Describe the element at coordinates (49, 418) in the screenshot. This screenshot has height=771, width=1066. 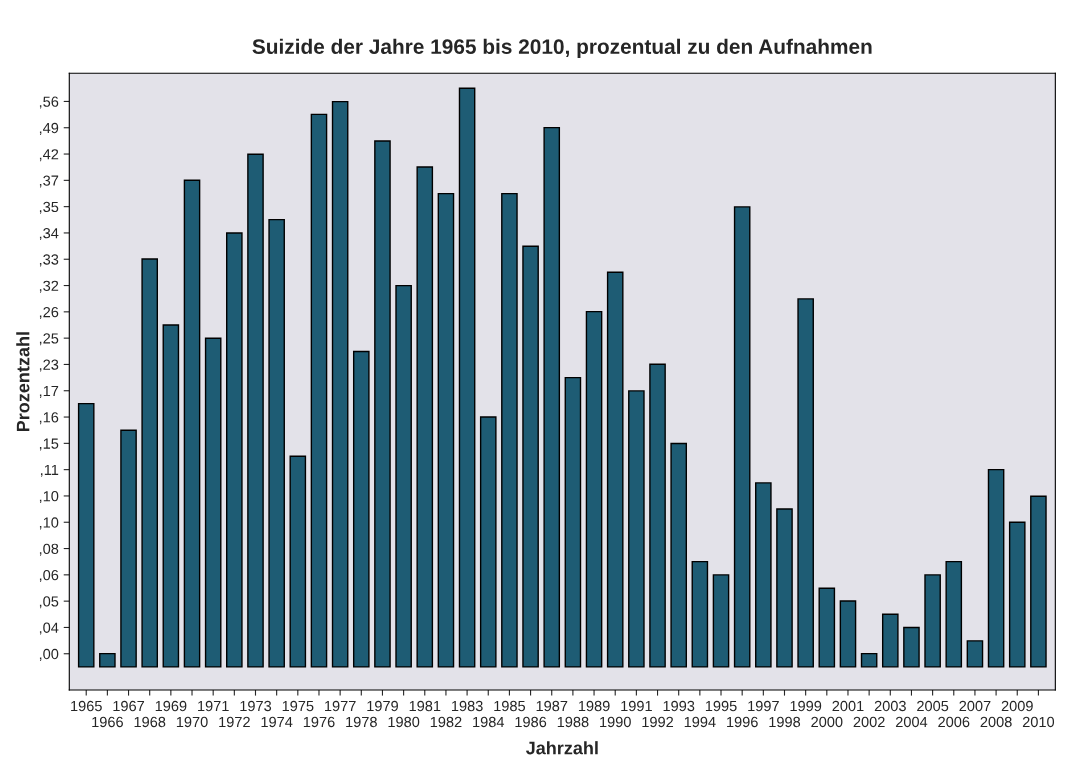
I see `text: ,16` at that location.